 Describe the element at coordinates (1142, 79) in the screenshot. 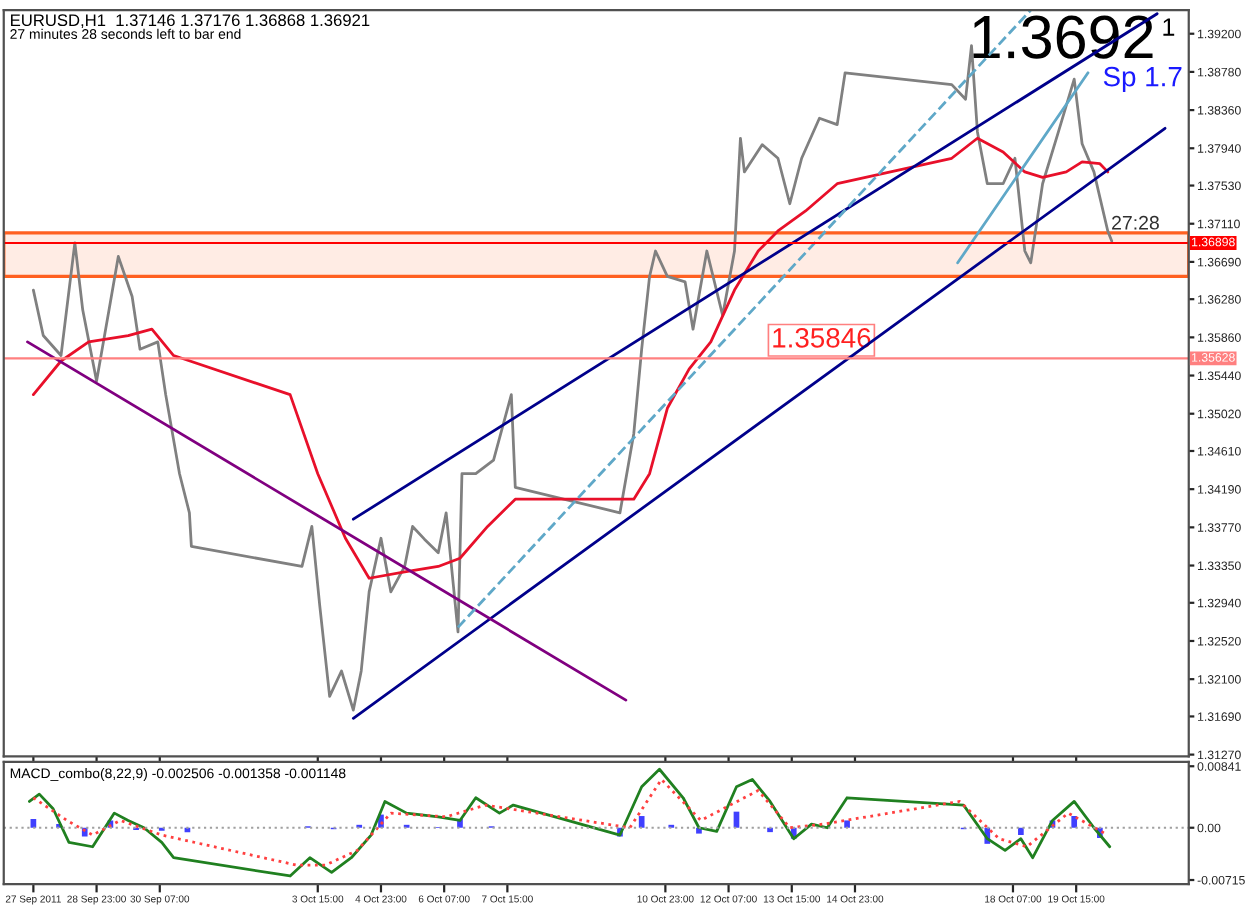

I see `annotation: Sp 1.7` at that location.